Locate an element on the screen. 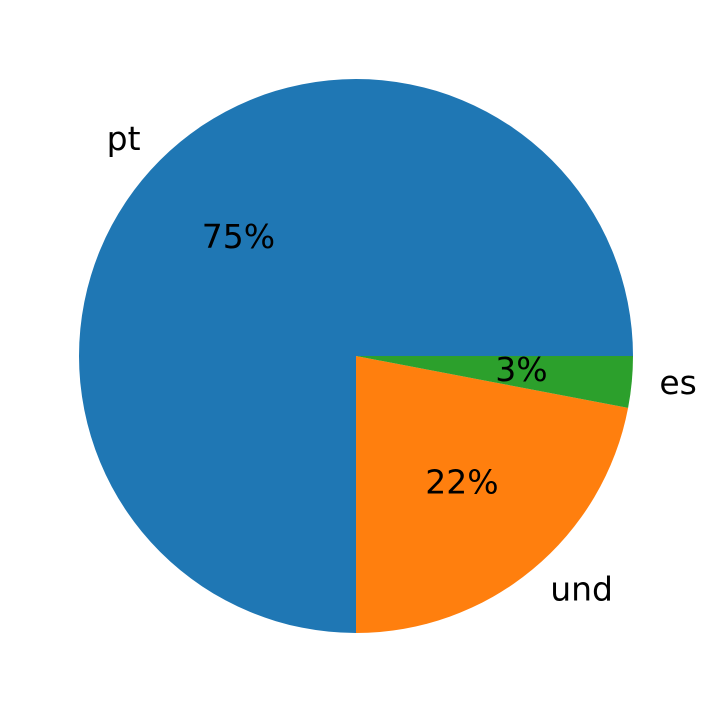 The width and height of the screenshot is (712, 713). slice-label: pt is located at coordinates (124, 138).